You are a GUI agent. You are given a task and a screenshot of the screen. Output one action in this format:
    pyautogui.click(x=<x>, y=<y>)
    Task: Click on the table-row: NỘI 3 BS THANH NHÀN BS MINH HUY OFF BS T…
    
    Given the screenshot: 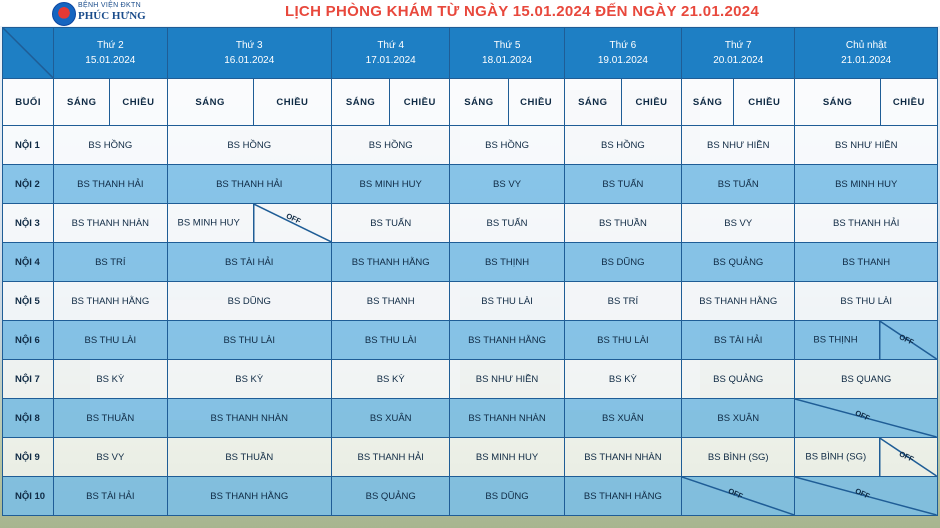 What is the action you would take?
    pyautogui.click(x=469, y=223)
    